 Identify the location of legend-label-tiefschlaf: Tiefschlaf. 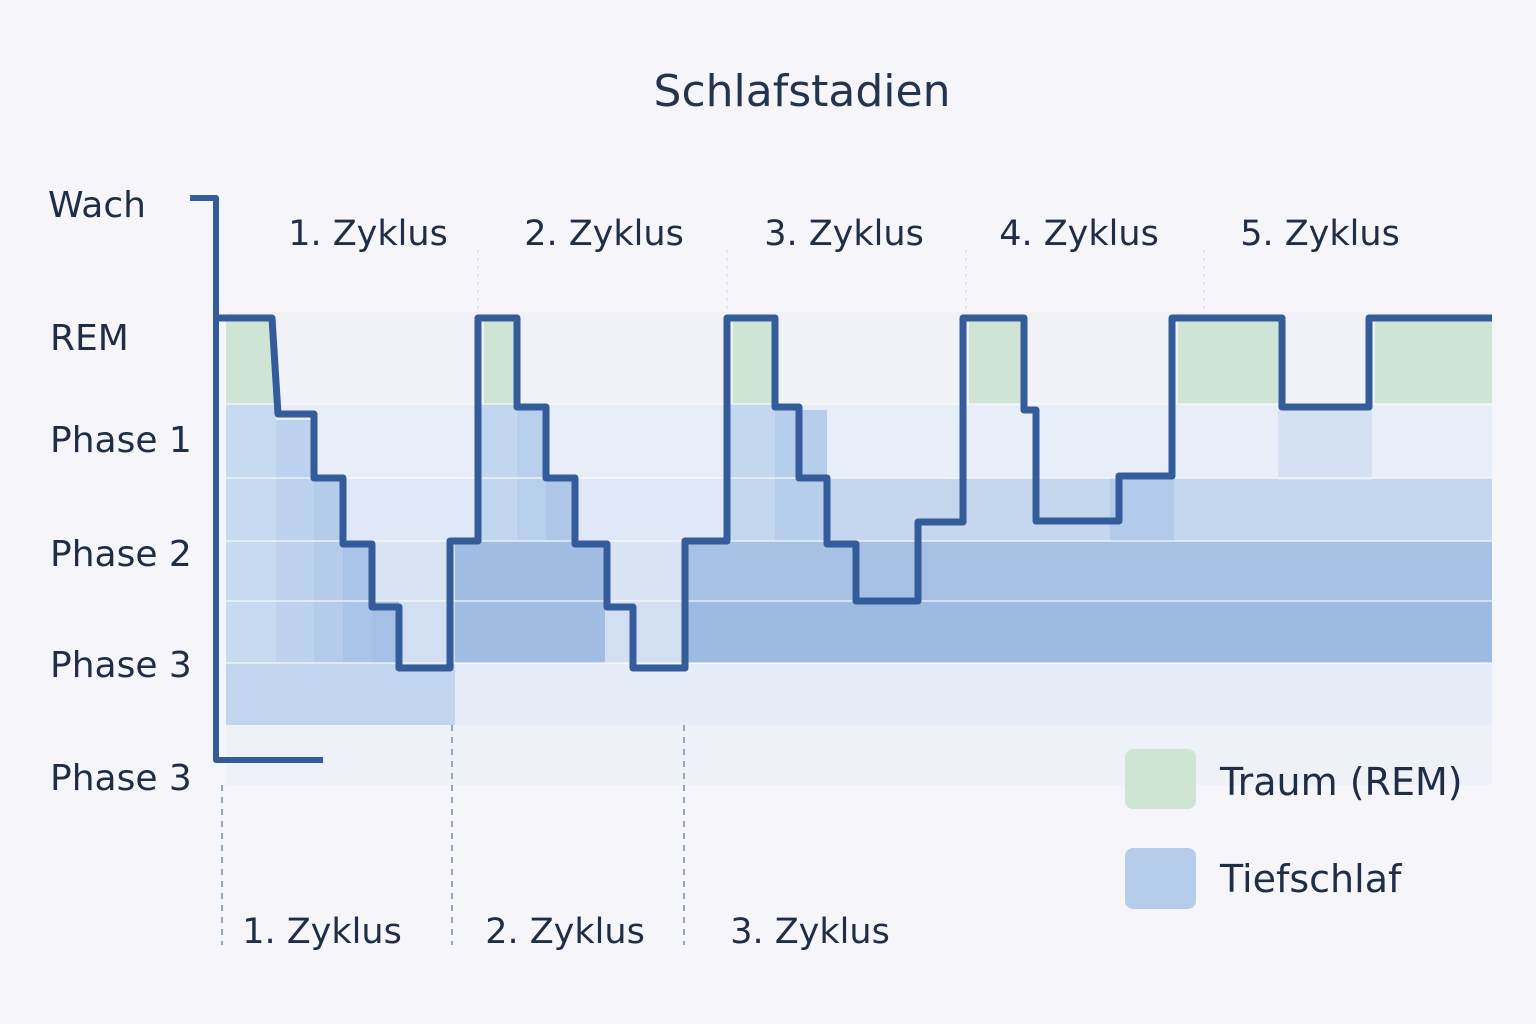
(1311, 879).